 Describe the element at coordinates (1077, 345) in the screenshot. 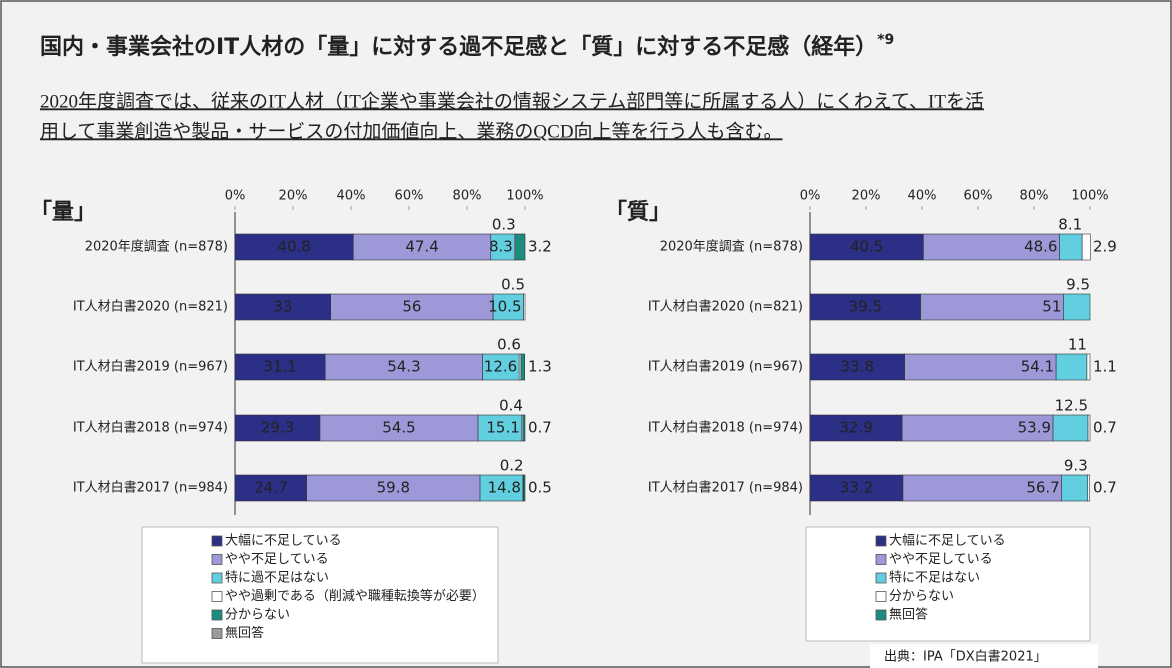

I see `value-label: 11` at that location.